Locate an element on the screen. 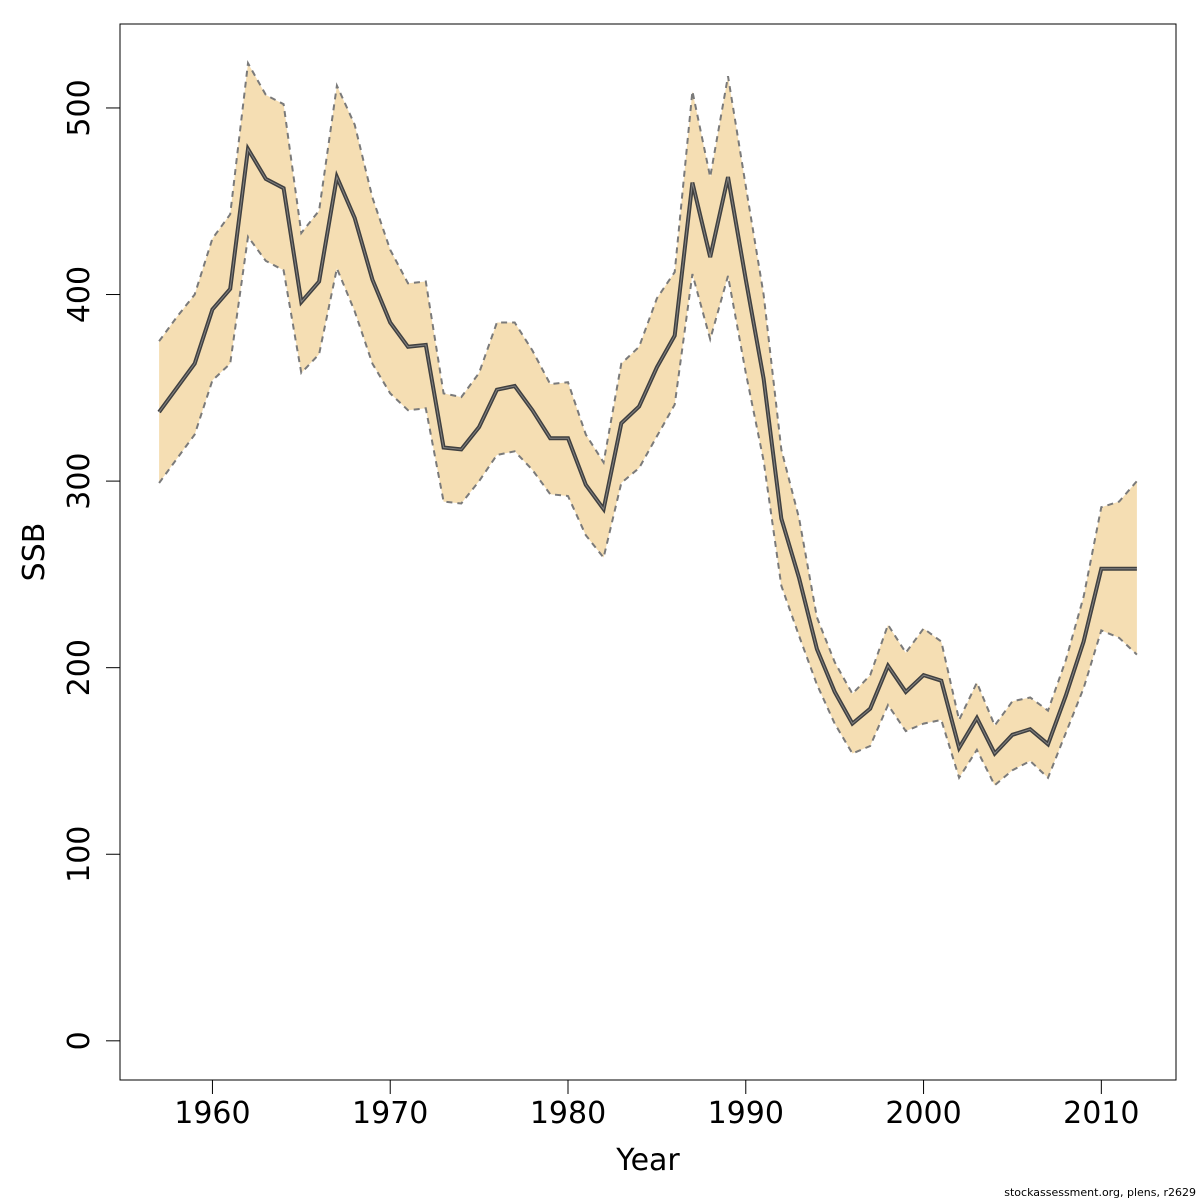 This screenshot has height=1200, width=1200. x-tick-label: 1980 is located at coordinates (568, 1113).